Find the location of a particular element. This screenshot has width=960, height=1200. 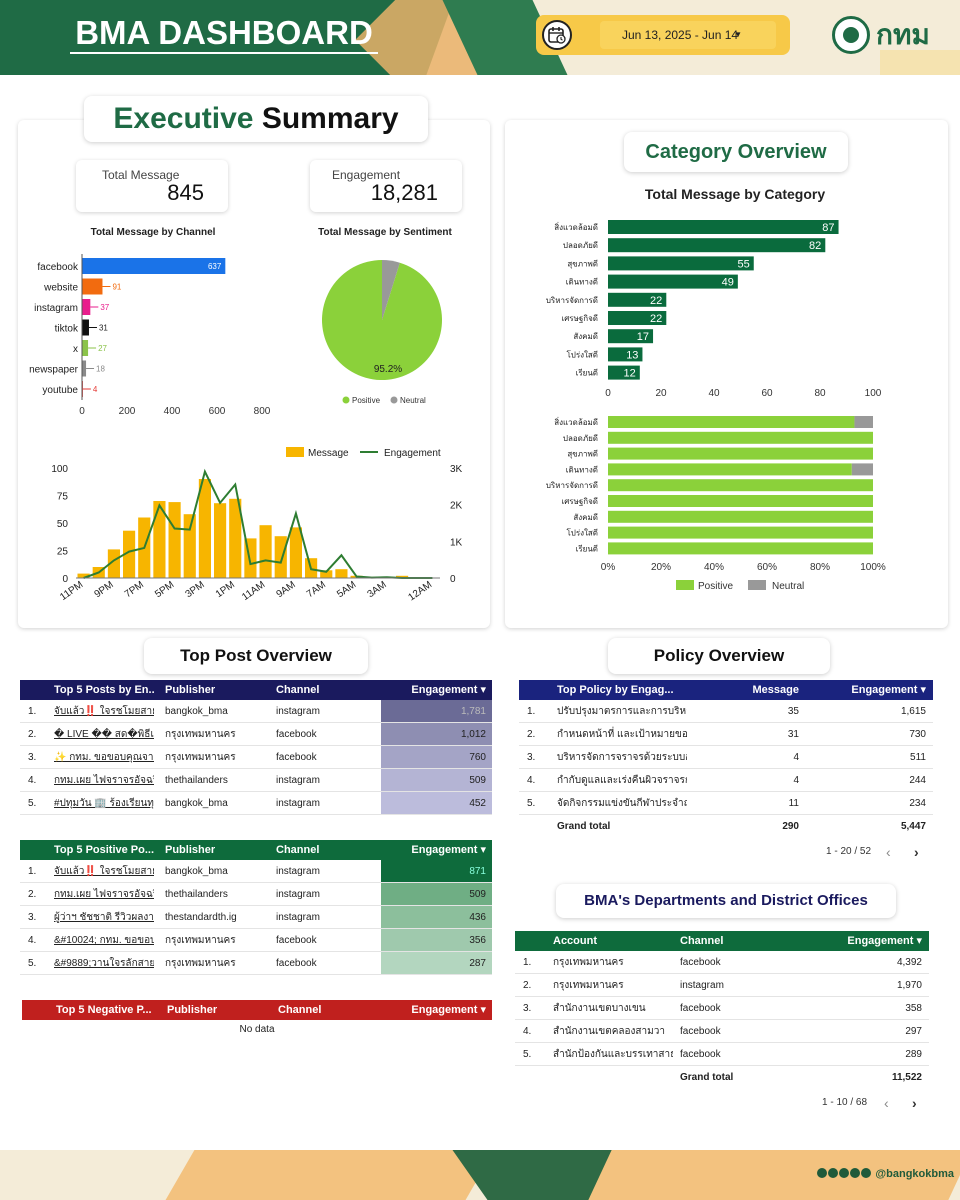

youtube-icon is located at coordinates (844, 1173).